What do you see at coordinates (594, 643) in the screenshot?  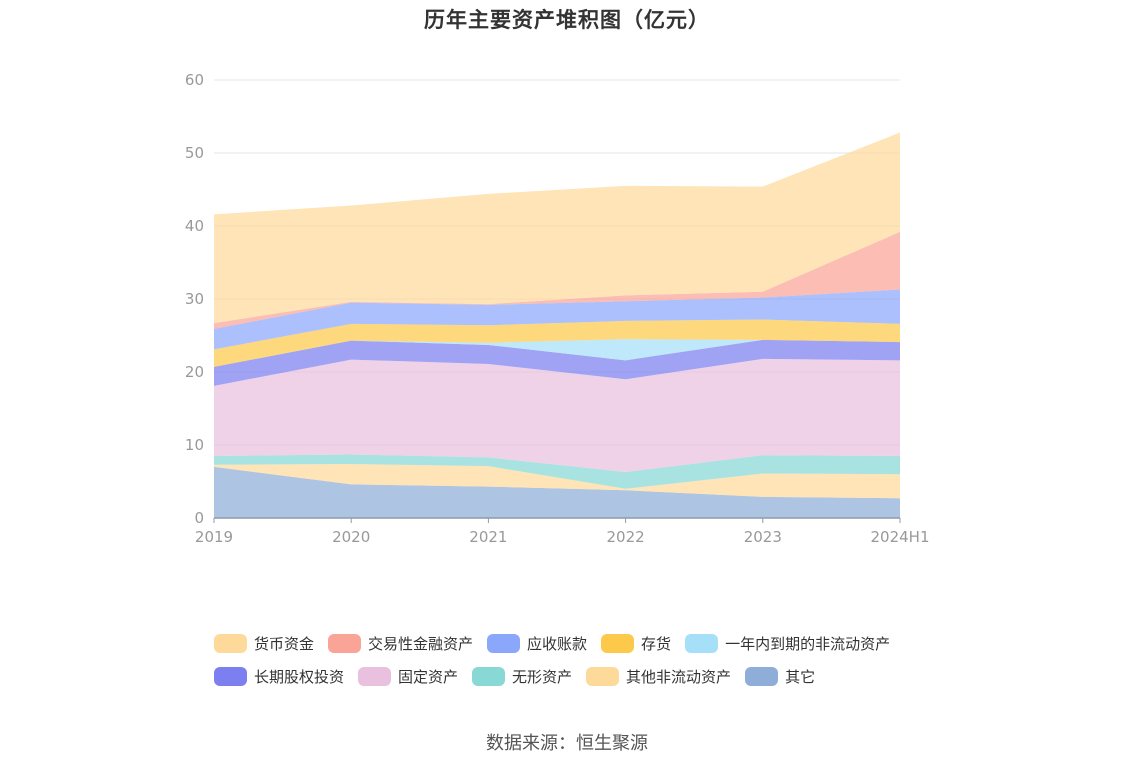 I see `legend-row-1: 货币资金 交易性金融资产 应收账款 存货 一年内到期的非流动资产` at bounding box center [594, 643].